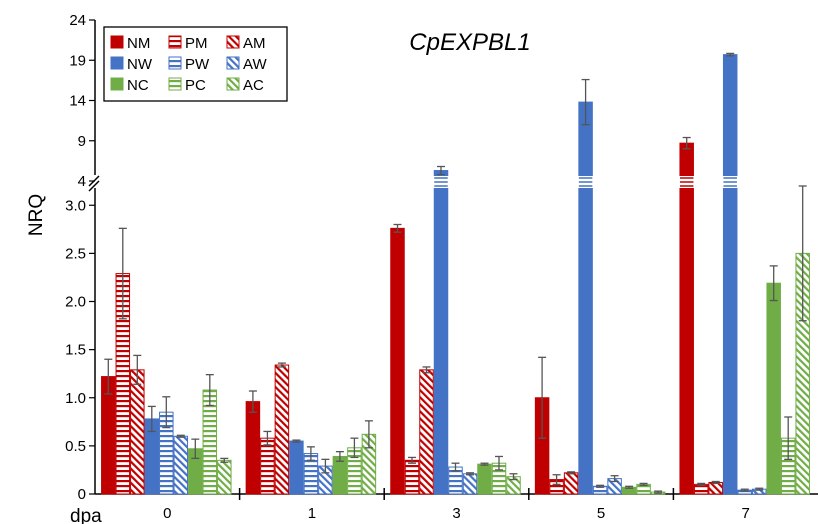 The image size is (818, 524). Describe the element at coordinates (140, 64) in the screenshot. I see `legend-label-NW: NW` at that location.